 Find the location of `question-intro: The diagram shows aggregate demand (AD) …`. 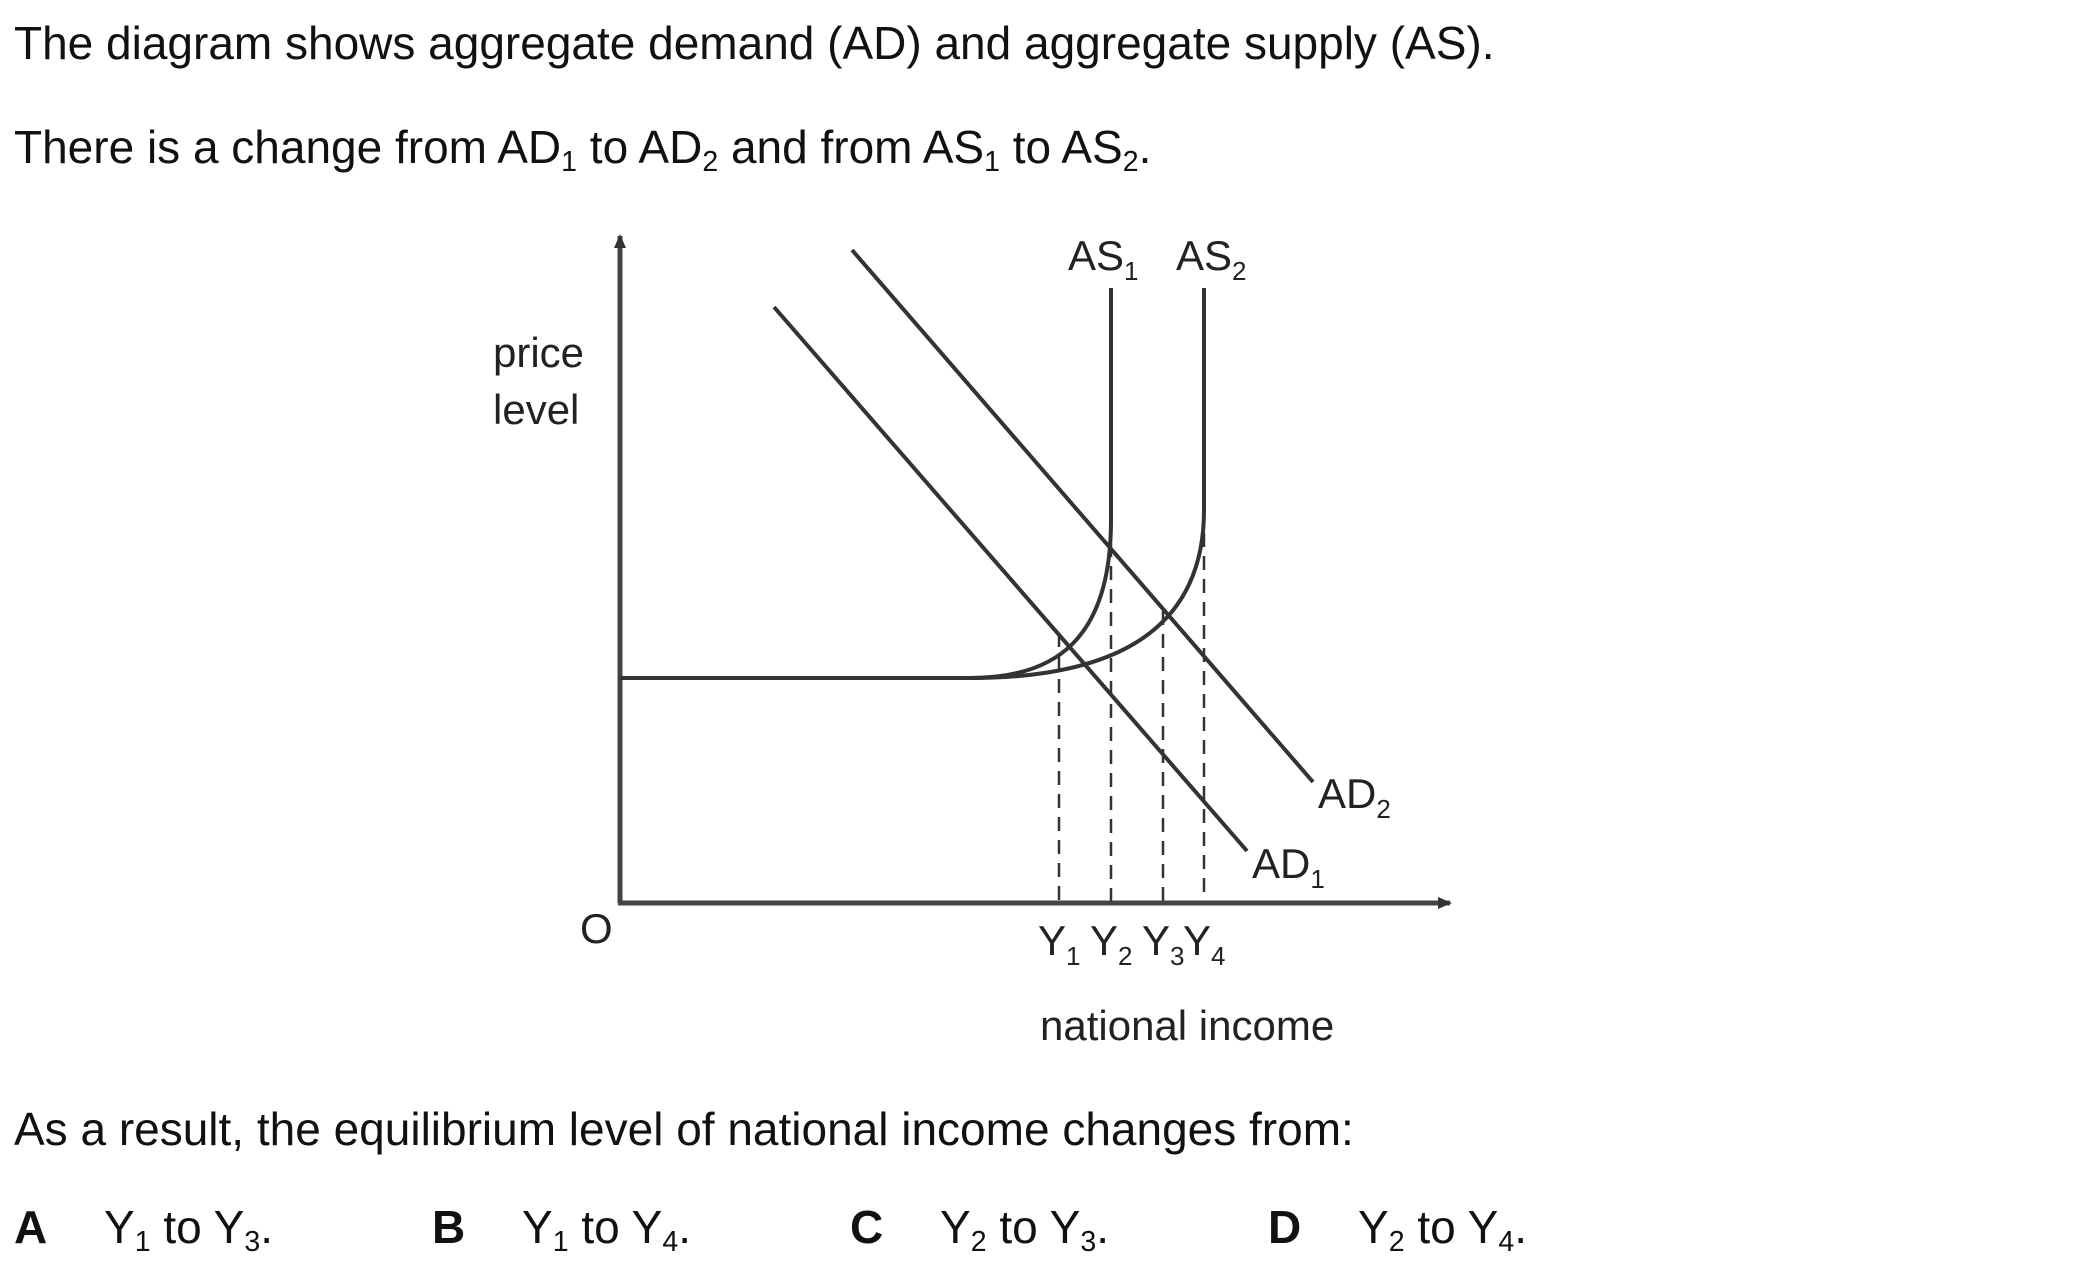

question-intro: The diagram shows aggregate demand (AD) … is located at coordinates (754, 43).